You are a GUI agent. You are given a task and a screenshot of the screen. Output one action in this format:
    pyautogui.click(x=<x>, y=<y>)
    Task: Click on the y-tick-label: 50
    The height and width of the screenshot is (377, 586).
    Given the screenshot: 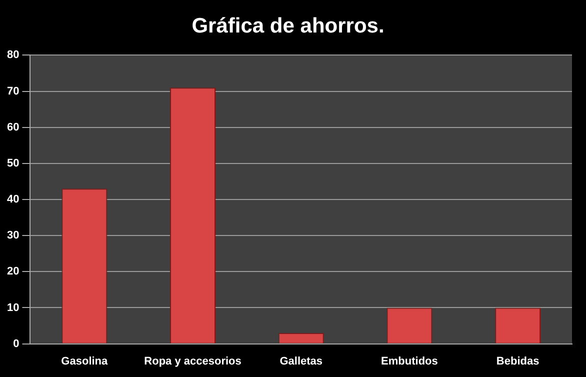 What is the action you would take?
    pyautogui.click(x=13, y=163)
    